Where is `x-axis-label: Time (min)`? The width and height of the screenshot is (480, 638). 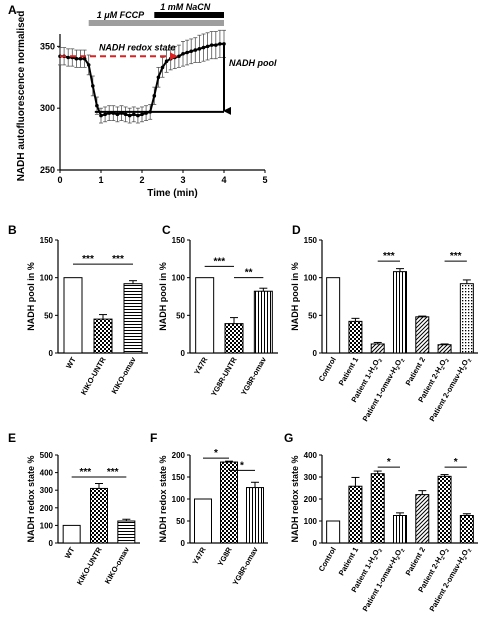 x-axis-label: Time (min) is located at coordinates (172, 193).